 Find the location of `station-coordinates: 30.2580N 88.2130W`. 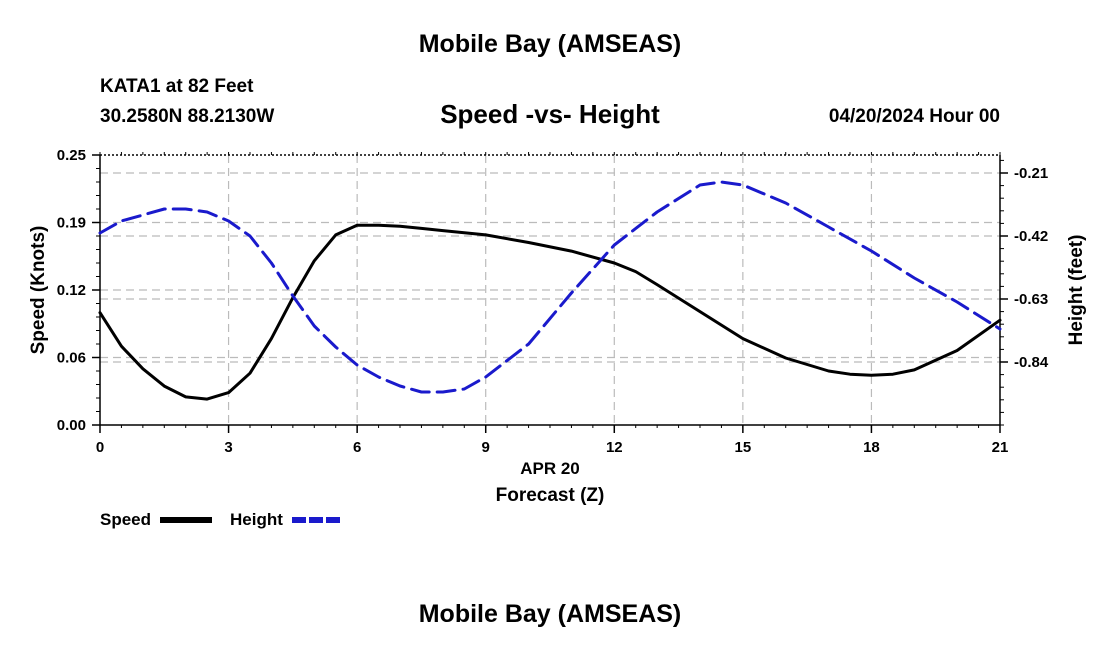

station-coordinates: 30.2580N 88.2130W is located at coordinates (187, 116).